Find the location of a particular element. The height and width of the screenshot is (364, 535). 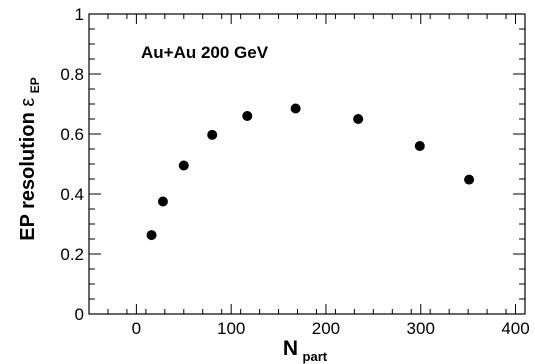

x-tick-label: 0 is located at coordinates (136, 328).